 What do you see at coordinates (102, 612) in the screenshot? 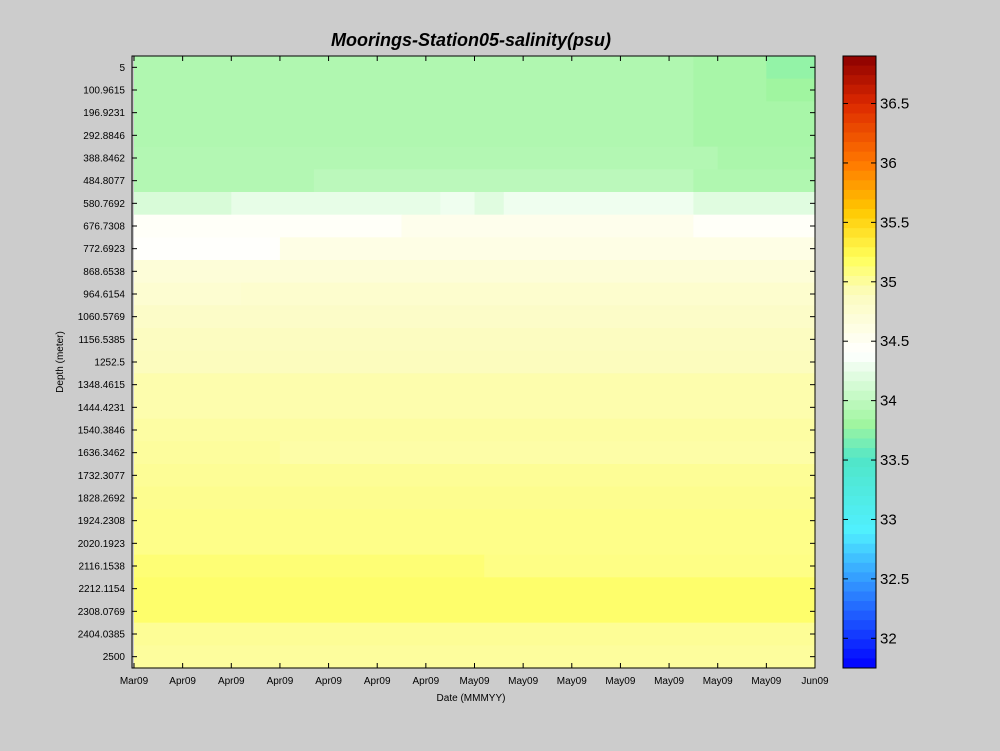
I see `y-tick-label: 2308.0769` at bounding box center [102, 612].